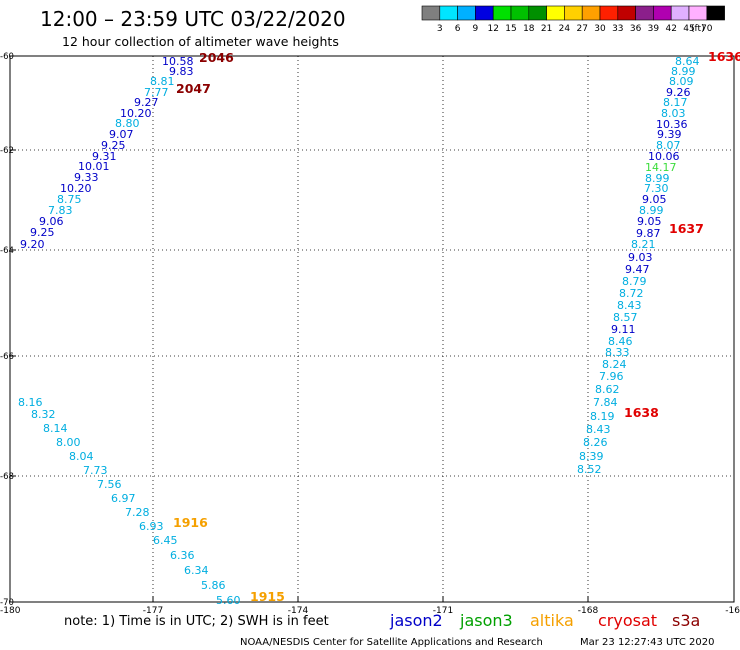 The width and height of the screenshot is (740, 650). I want to click on track-id-label: 1636, so click(724, 56).